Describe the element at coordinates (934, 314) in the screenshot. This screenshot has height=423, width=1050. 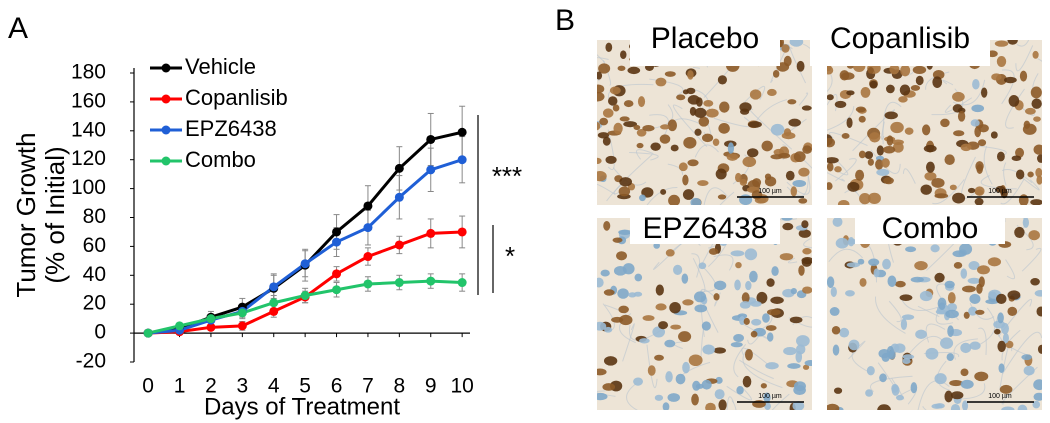
I see `micrograph` at that location.